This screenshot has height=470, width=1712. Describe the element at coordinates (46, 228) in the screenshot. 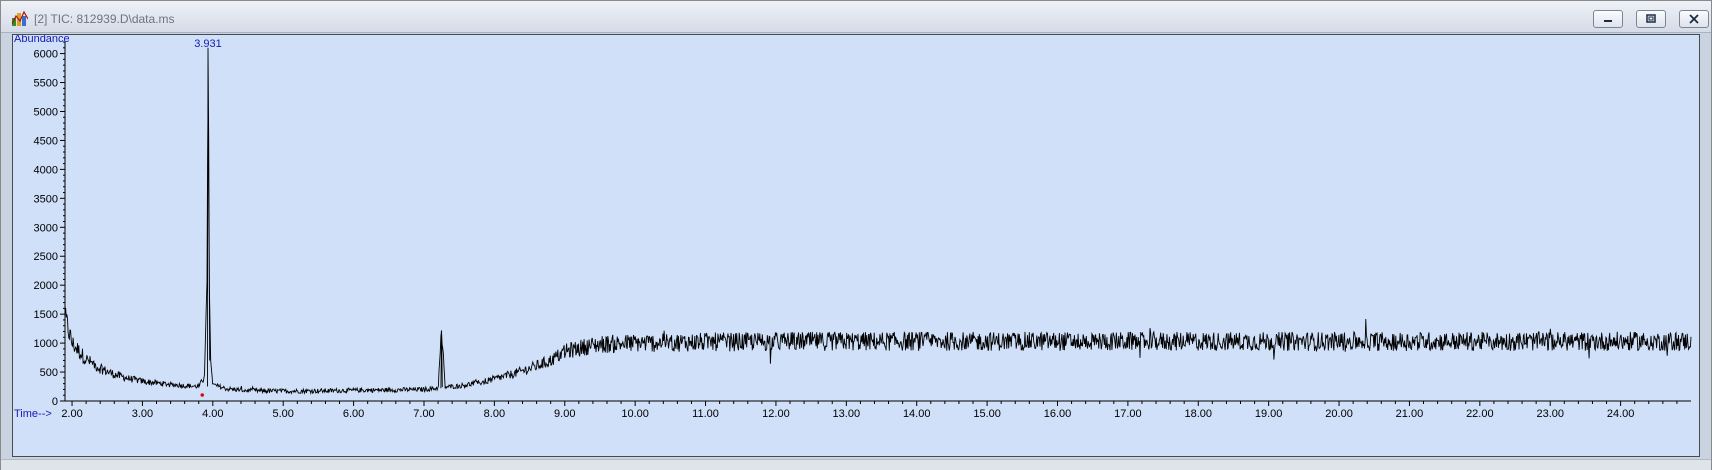

I see `y-tick-label: 3000` at that location.